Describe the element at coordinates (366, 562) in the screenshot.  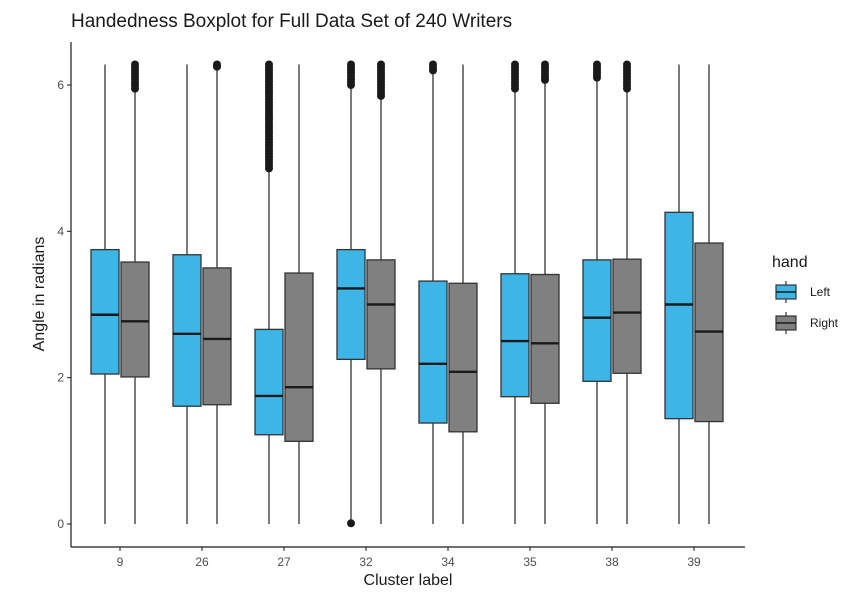
I see `x-tick-label: 32` at that location.